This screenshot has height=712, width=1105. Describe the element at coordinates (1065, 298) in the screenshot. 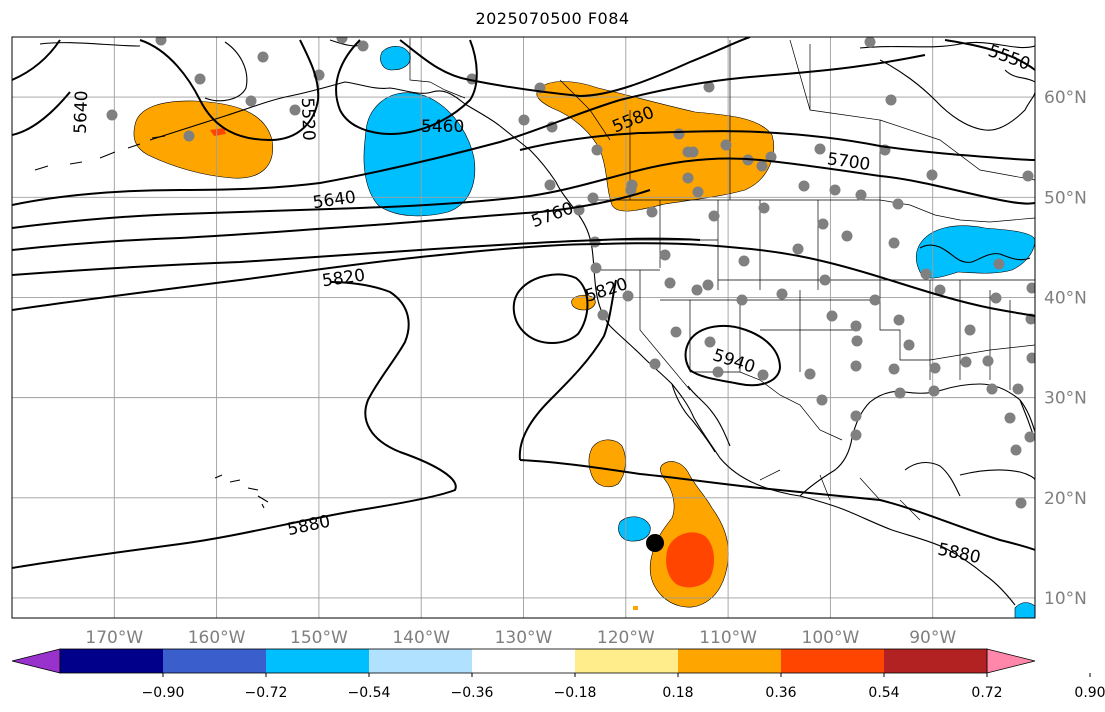

I see `latitude-label: 40°N` at that location.